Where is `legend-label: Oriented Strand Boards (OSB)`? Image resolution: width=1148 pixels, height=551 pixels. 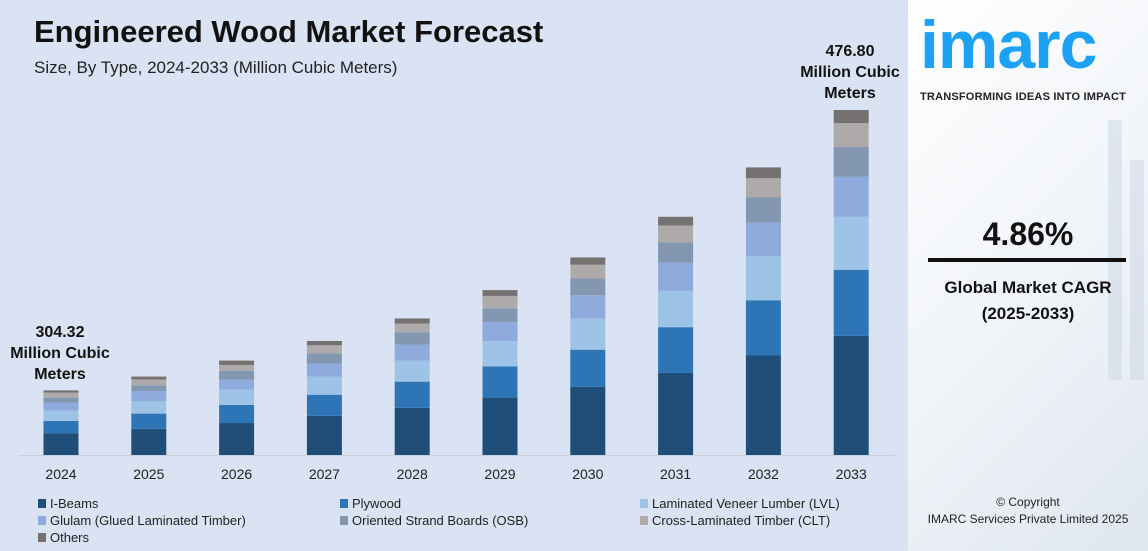 legend-label: Oriented Strand Boards (OSB) is located at coordinates (440, 520).